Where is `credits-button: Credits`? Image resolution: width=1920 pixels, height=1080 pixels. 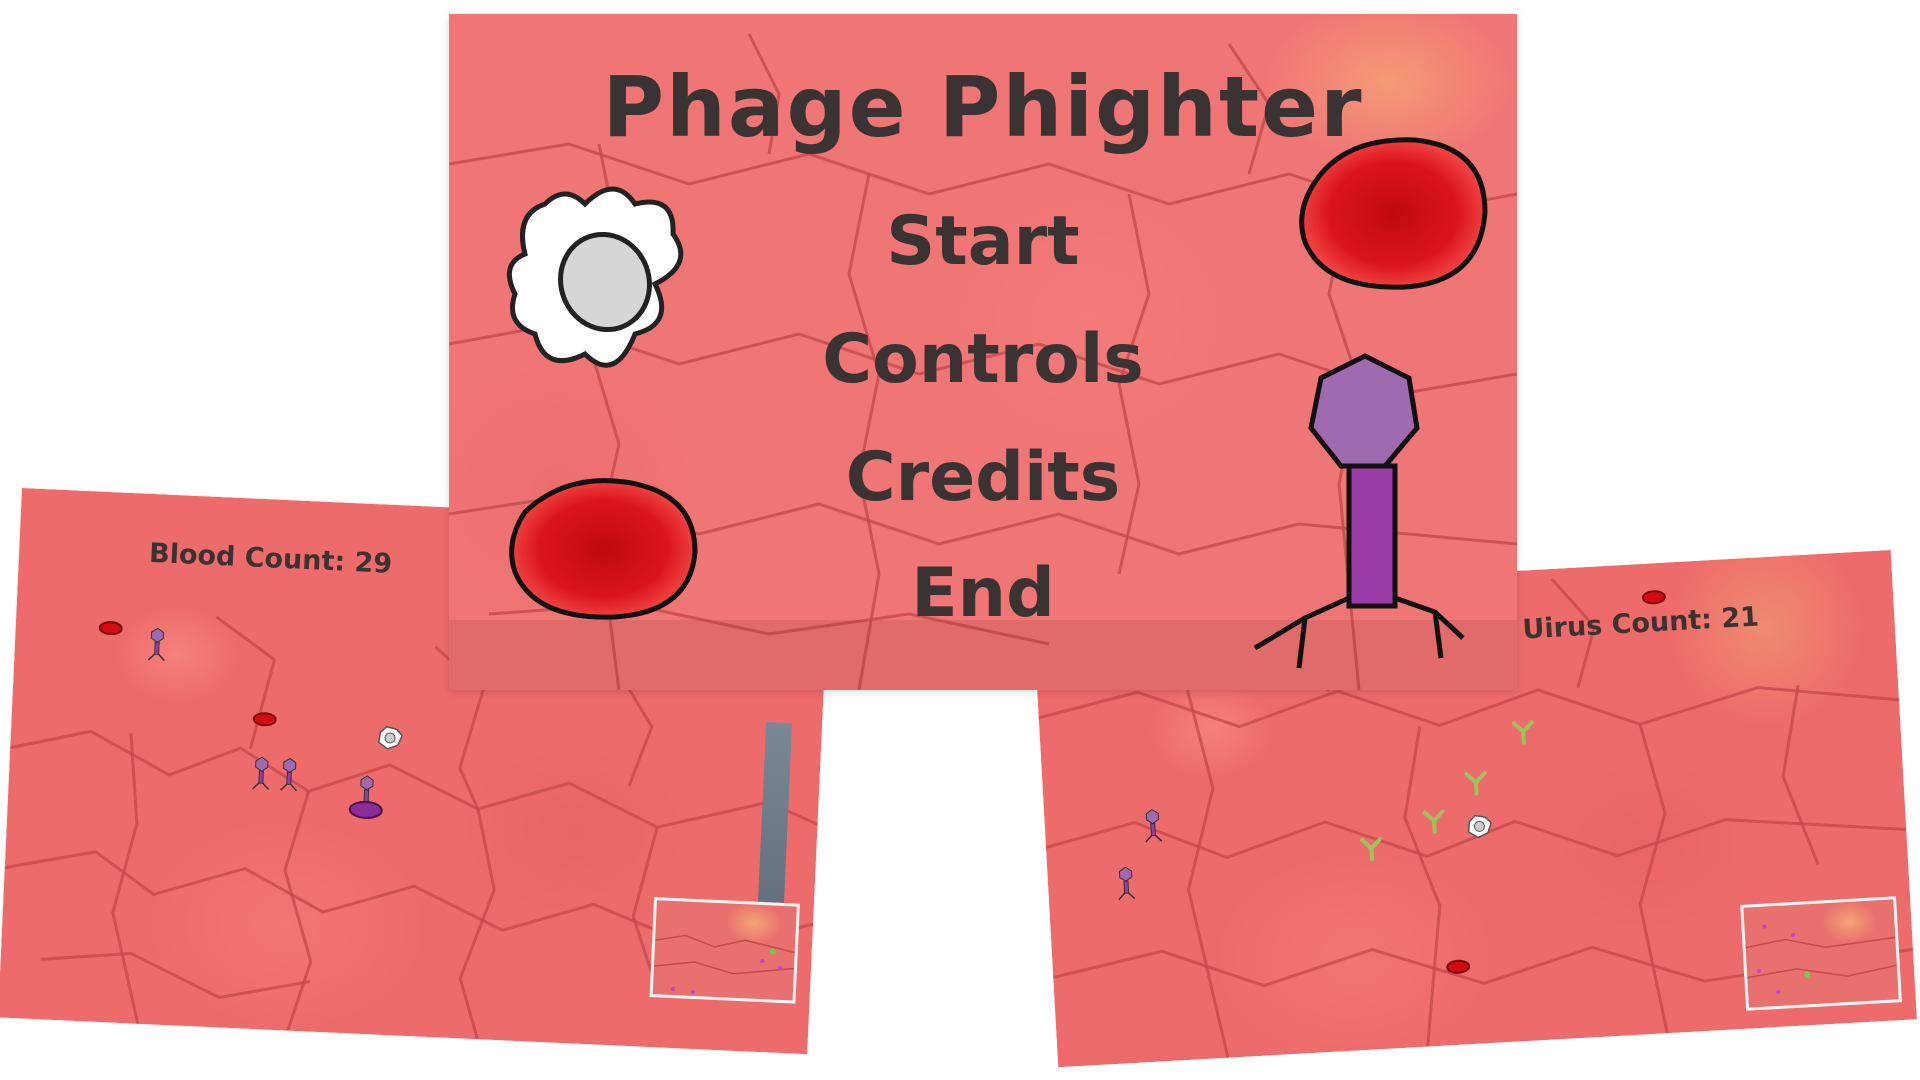
credits-button: Credits is located at coordinates (983, 477).